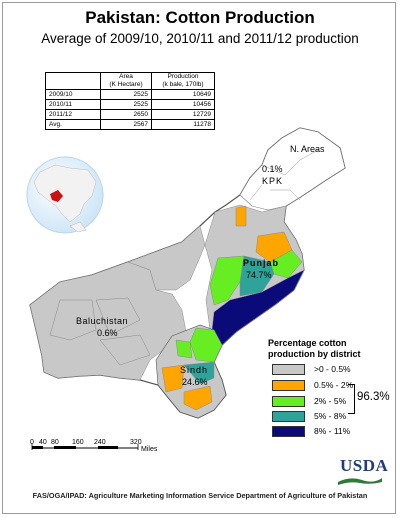 This screenshot has width=400, height=518. I want to click on table-header-production: Production (k bale, 170lb), so click(183, 81).